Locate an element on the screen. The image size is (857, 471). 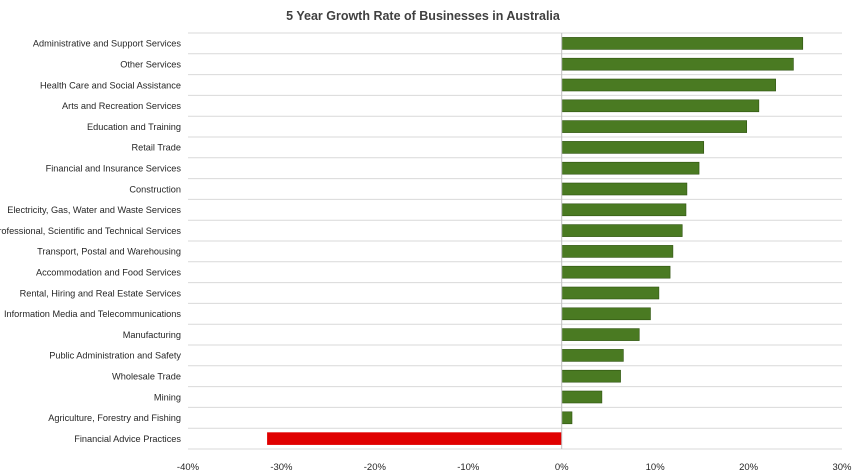
category-label: Health Care and Social Assistance is located at coordinates (110, 85).